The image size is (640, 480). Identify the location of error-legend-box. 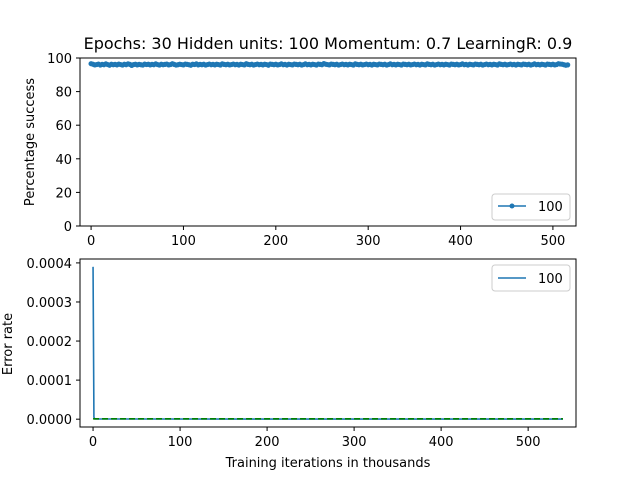
(531, 278).